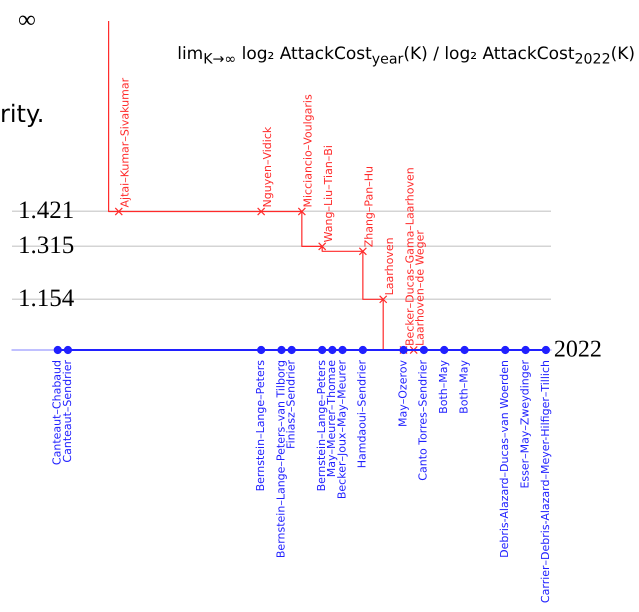 Image resolution: width=639 pixels, height=612 pixels. Describe the element at coordinates (22, 114) in the screenshot. I see `annotation: rity.` at that location.